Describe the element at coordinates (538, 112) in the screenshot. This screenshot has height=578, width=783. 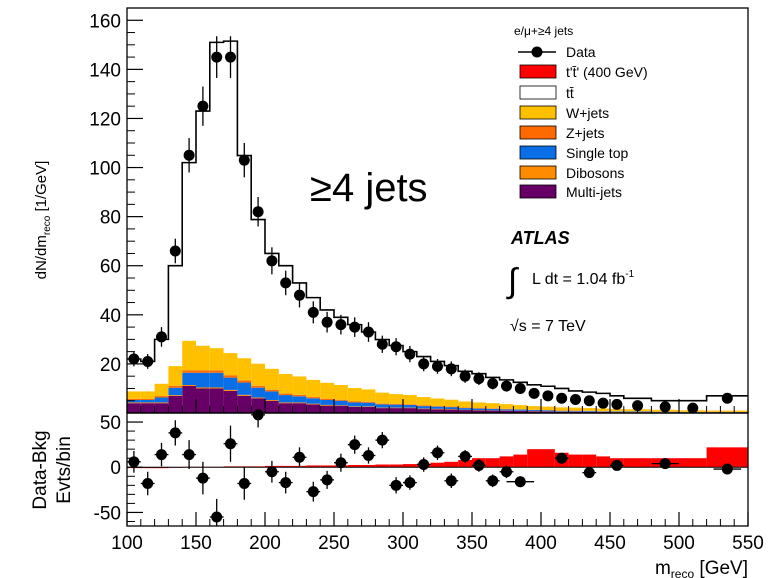
I see `legend-swatch-wjets` at that location.